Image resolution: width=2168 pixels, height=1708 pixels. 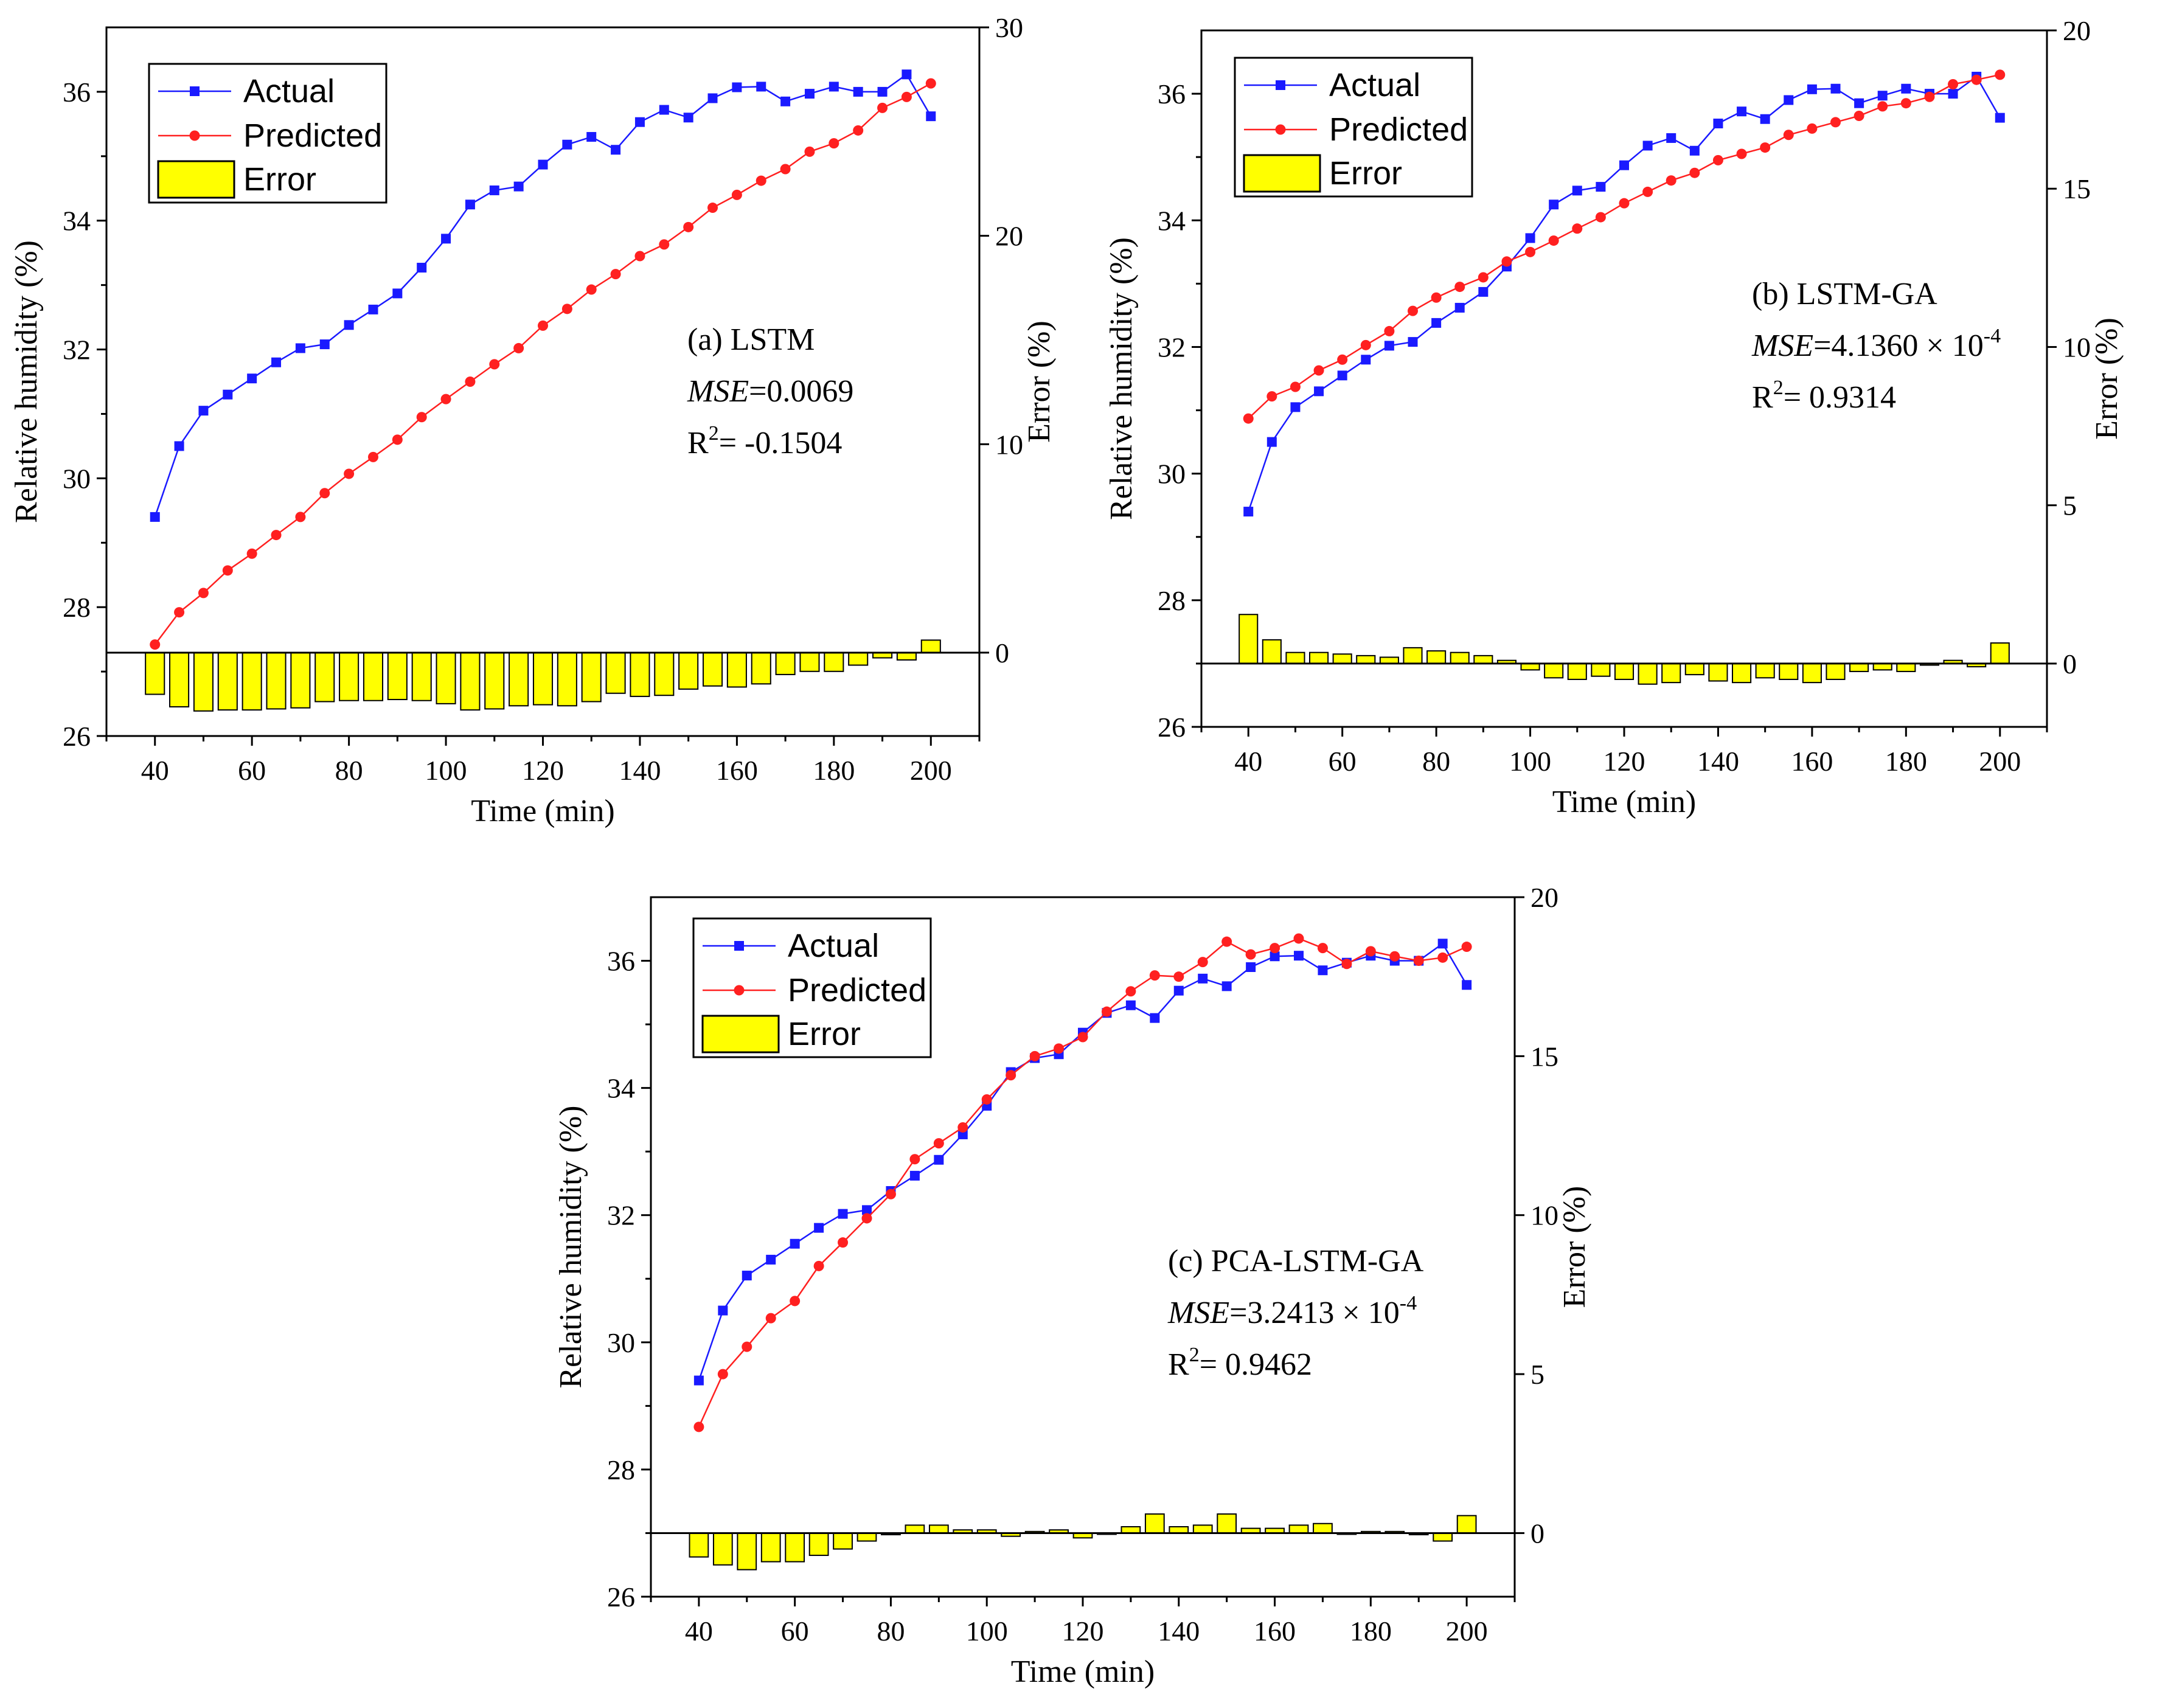 What do you see at coordinates (2107, 379) in the screenshot?
I see `y2-axis-title: Error (%)` at bounding box center [2107, 379].